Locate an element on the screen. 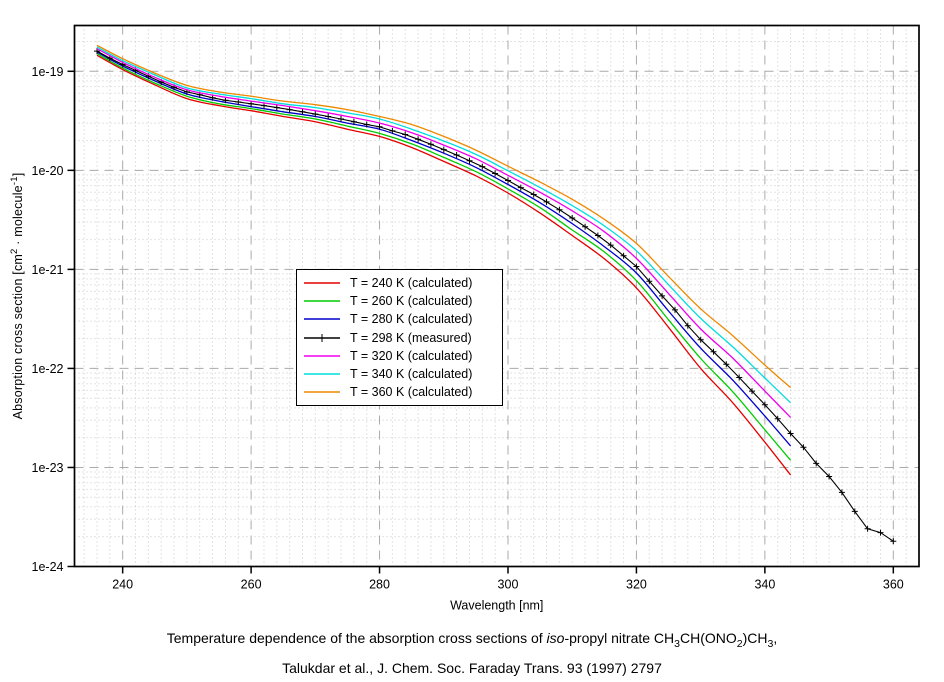 This screenshot has width=944, height=682. legend-label: T = 320 K (calculated) is located at coordinates (411, 355).